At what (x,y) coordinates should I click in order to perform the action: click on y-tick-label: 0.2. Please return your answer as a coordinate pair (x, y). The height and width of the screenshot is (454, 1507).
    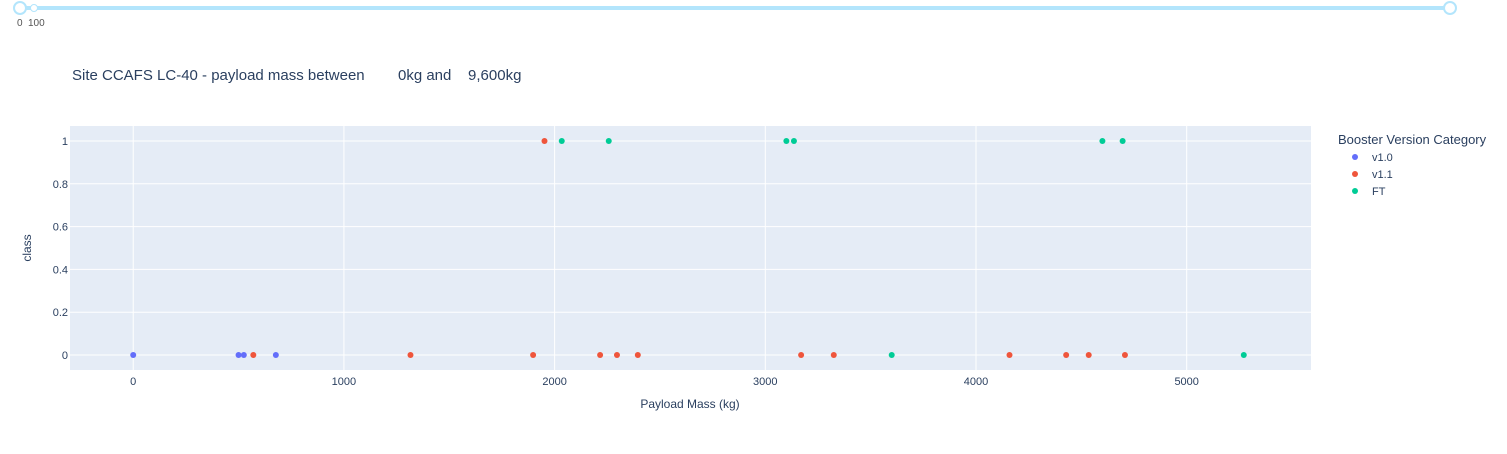
    Looking at the image, I should click on (60, 313).